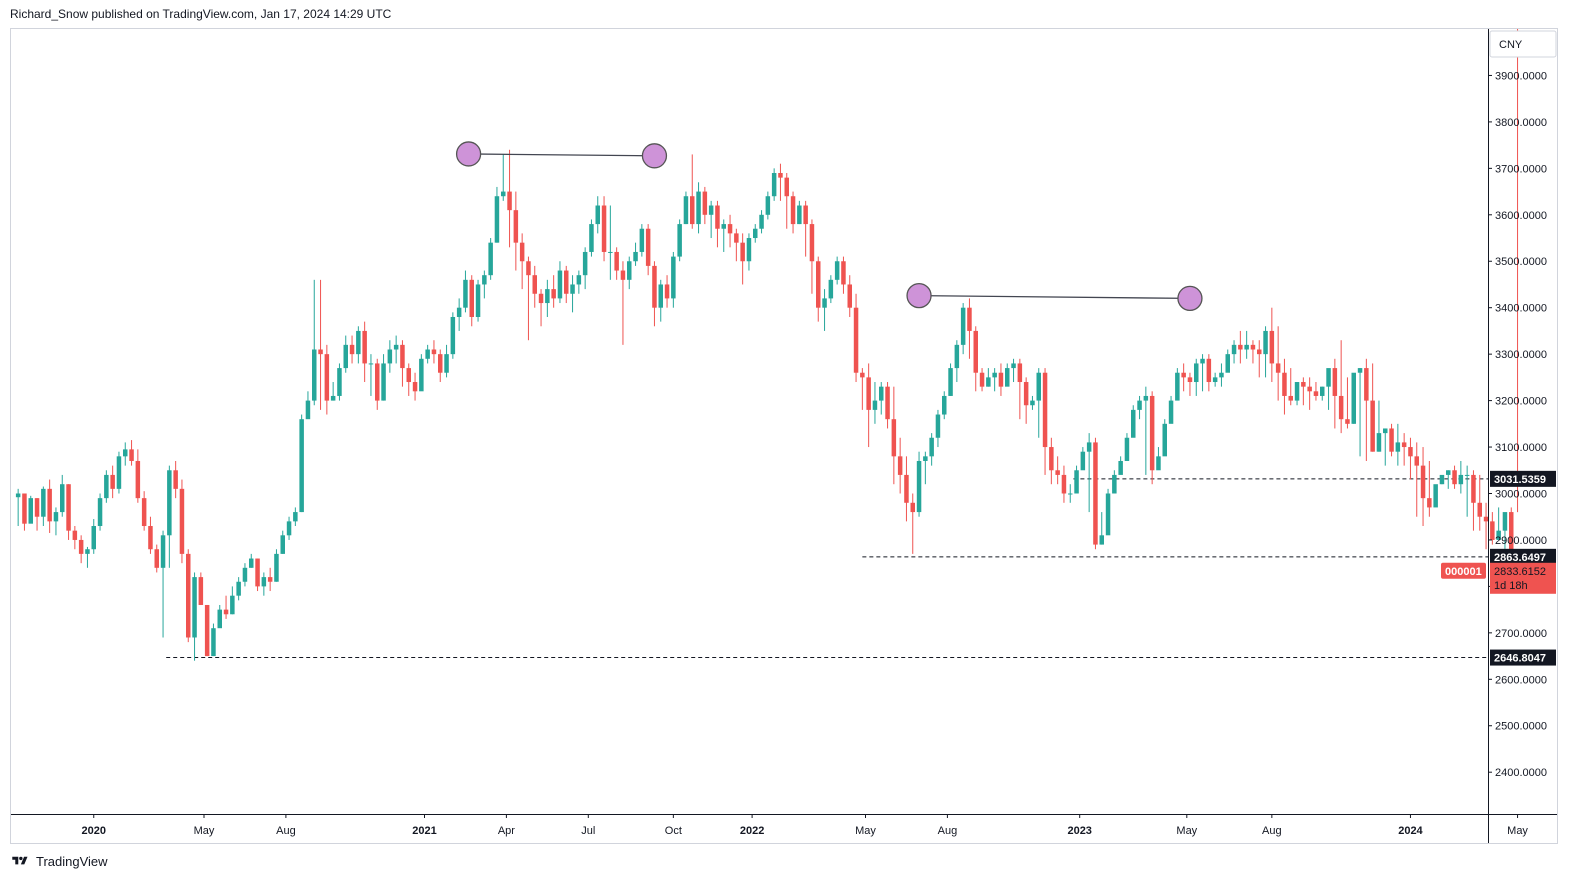  I want to click on tradingview-brand: TradingView, so click(72, 861).